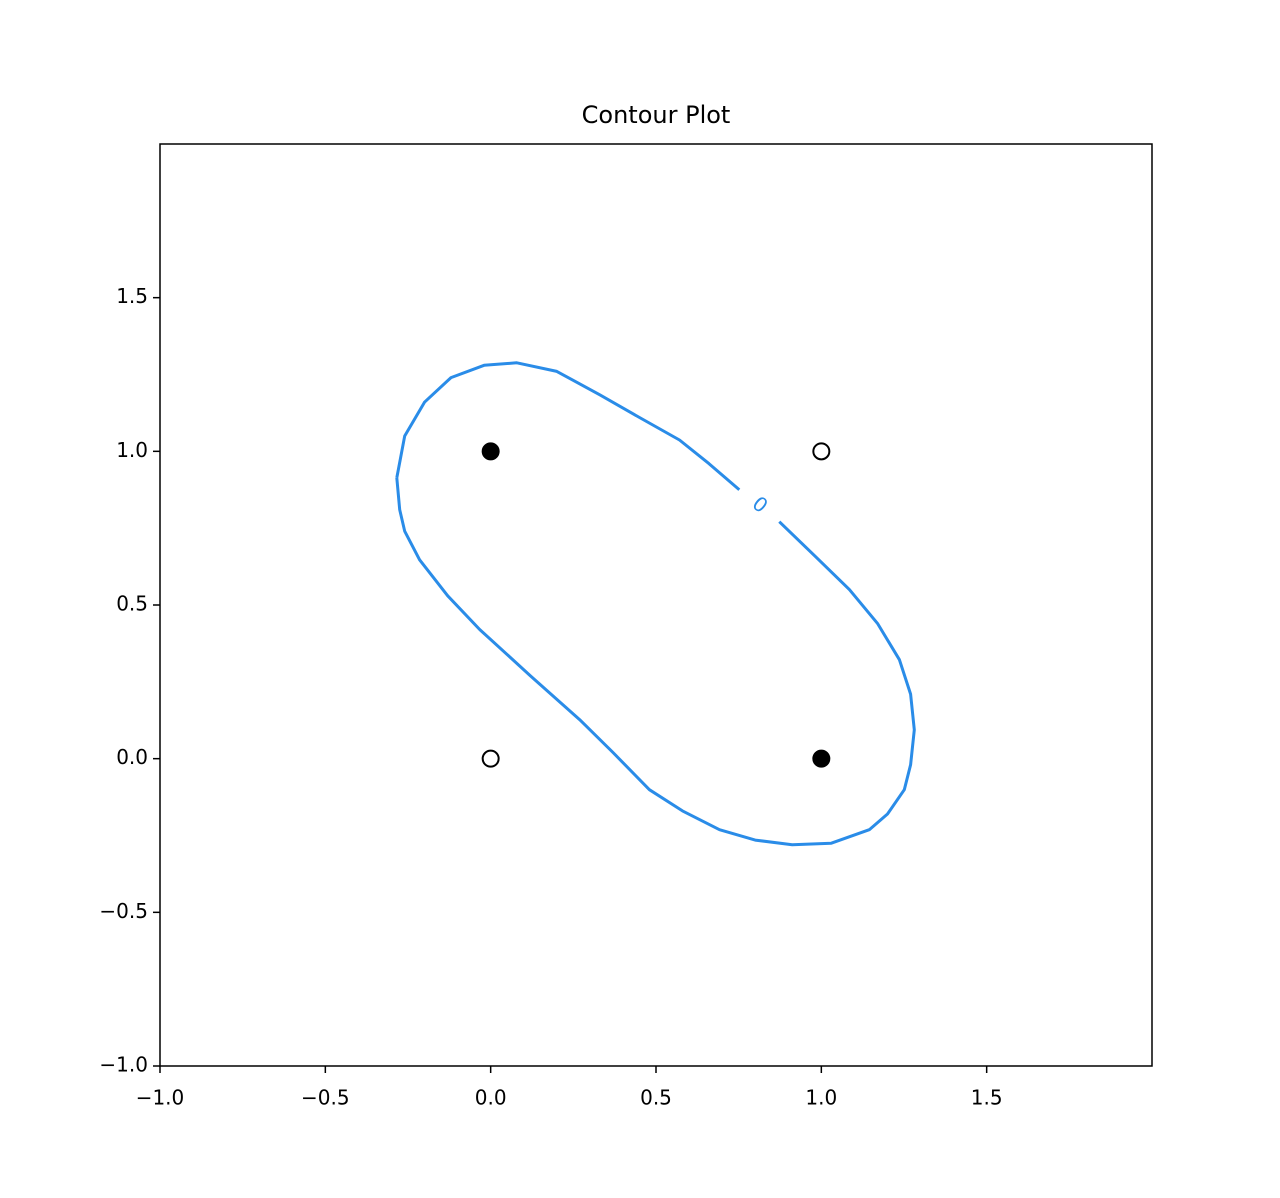 The width and height of the screenshot is (1280, 1198). I want to click on x-tick-label: −0.5, so click(325, 1098).